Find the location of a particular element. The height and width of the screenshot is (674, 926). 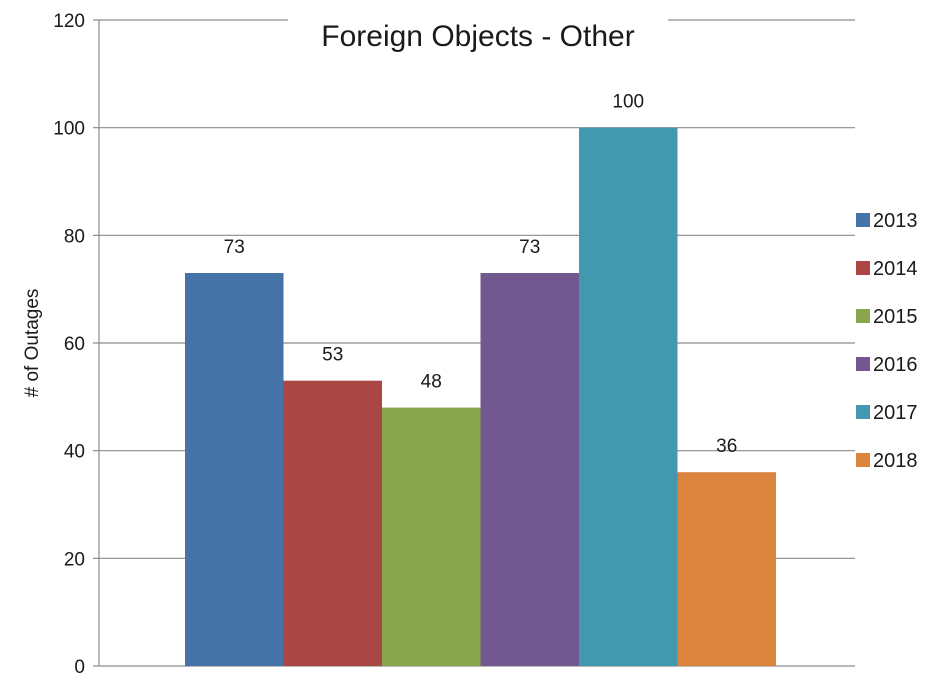

legend-label-2015: 2015 is located at coordinates (895, 317).